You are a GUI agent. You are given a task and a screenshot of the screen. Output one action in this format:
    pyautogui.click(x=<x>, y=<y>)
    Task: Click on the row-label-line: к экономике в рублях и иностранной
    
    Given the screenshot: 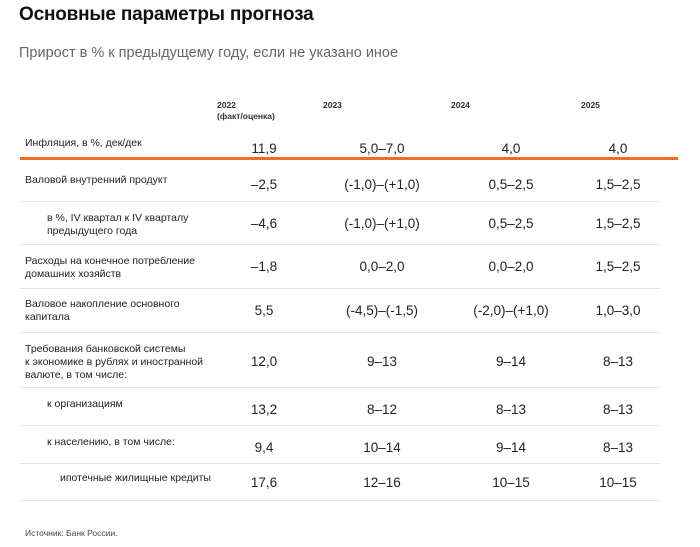 What is the action you would take?
    pyautogui.click(x=114, y=362)
    